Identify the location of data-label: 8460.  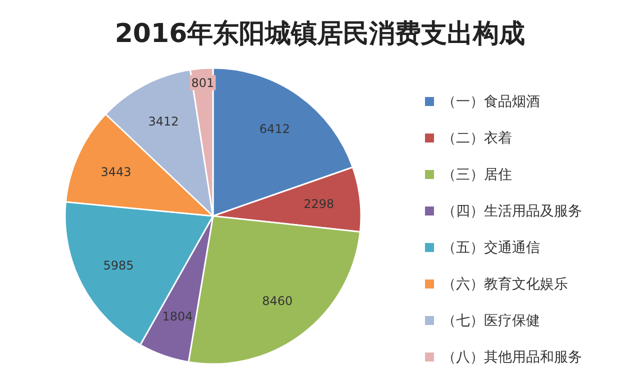
(277, 301).